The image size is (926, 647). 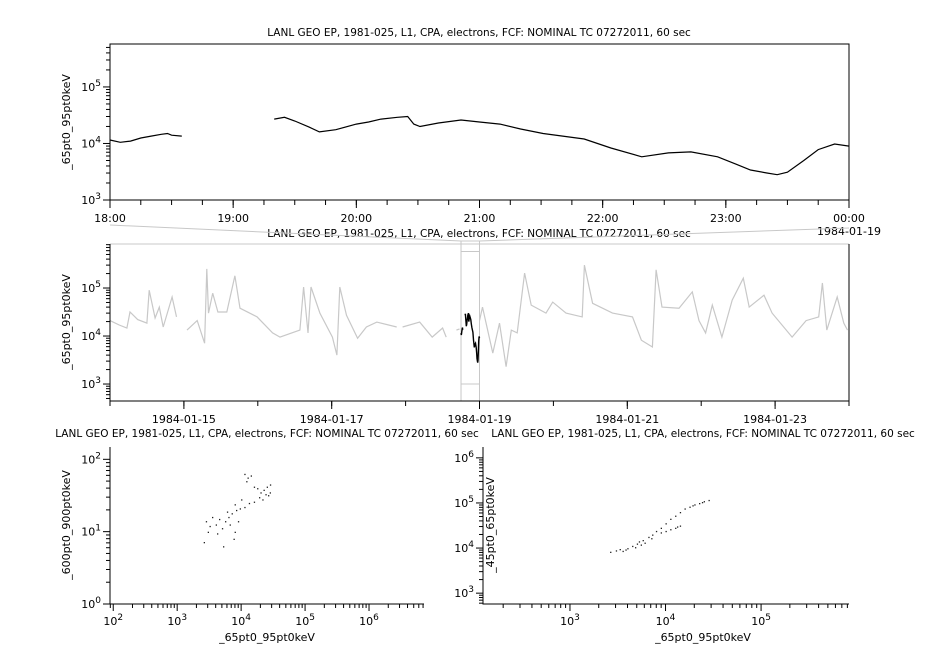 I want to click on right-scatter-ylabel: _45pt0_65pt0keV, so click(x=490, y=525).